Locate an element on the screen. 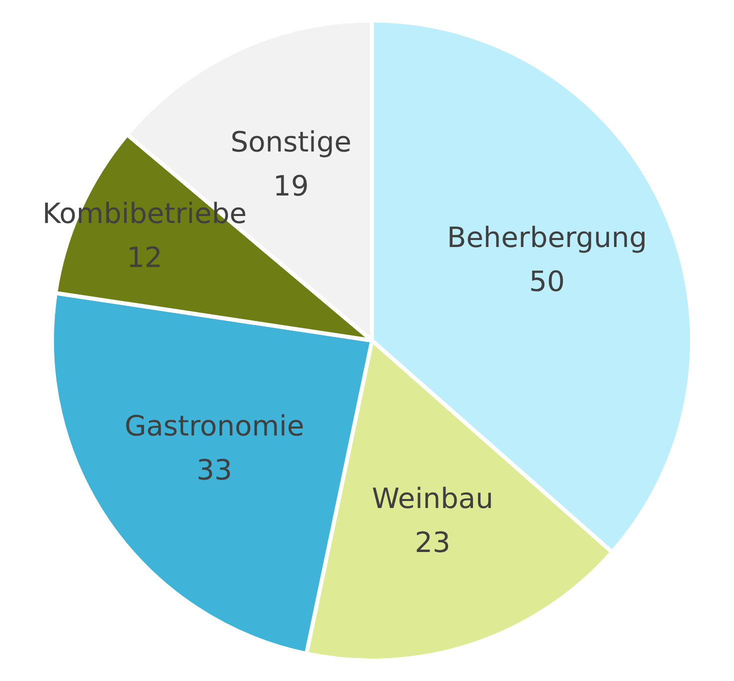  data-label: 23 is located at coordinates (432, 542).